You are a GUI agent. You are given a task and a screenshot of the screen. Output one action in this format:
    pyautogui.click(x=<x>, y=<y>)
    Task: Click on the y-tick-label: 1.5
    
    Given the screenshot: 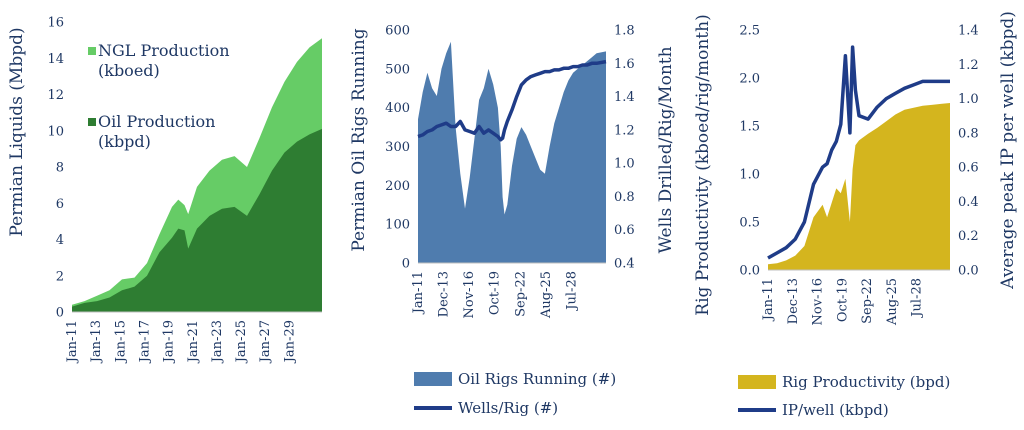 What is the action you would take?
    pyautogui.click(x=749, y=127)
    